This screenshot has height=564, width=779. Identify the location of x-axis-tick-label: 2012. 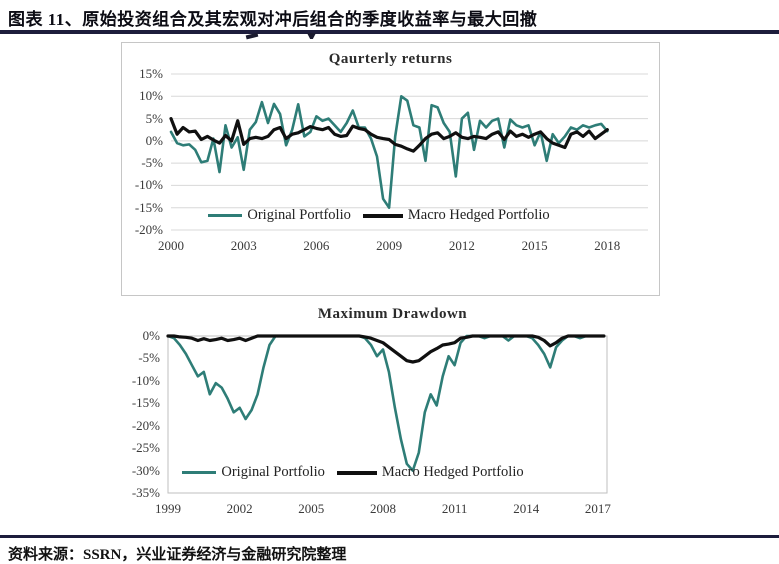
(461, 245).